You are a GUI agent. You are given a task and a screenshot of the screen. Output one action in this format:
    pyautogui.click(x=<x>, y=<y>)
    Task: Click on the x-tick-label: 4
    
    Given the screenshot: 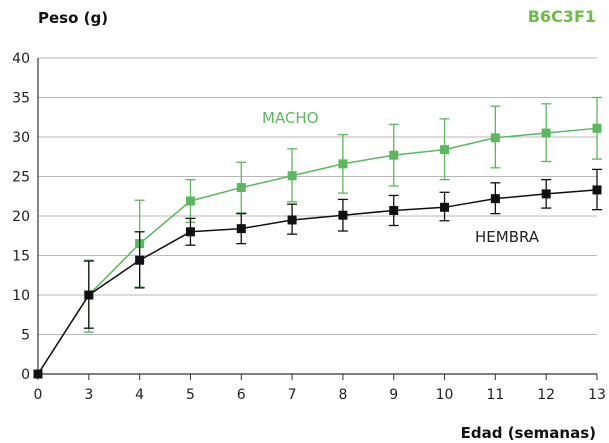 What is the action you would take?
    pyautogui.click(x=139, y=395)
    